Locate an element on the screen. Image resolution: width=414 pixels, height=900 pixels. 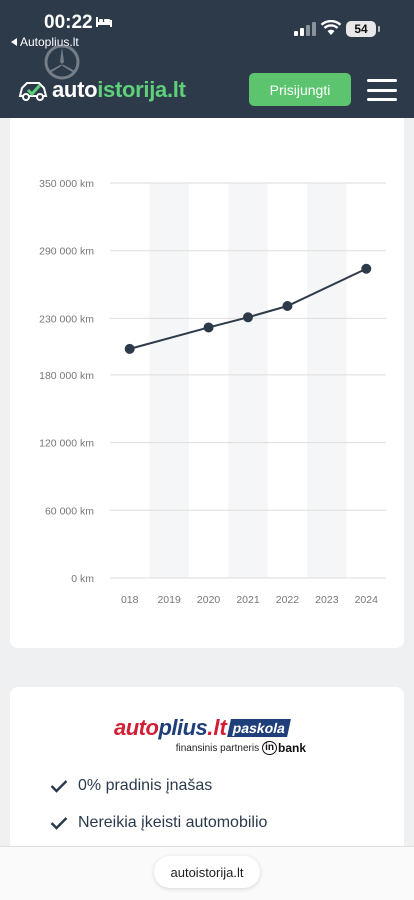
x-tick-label: 2021 is located at coordinates (248, 600).